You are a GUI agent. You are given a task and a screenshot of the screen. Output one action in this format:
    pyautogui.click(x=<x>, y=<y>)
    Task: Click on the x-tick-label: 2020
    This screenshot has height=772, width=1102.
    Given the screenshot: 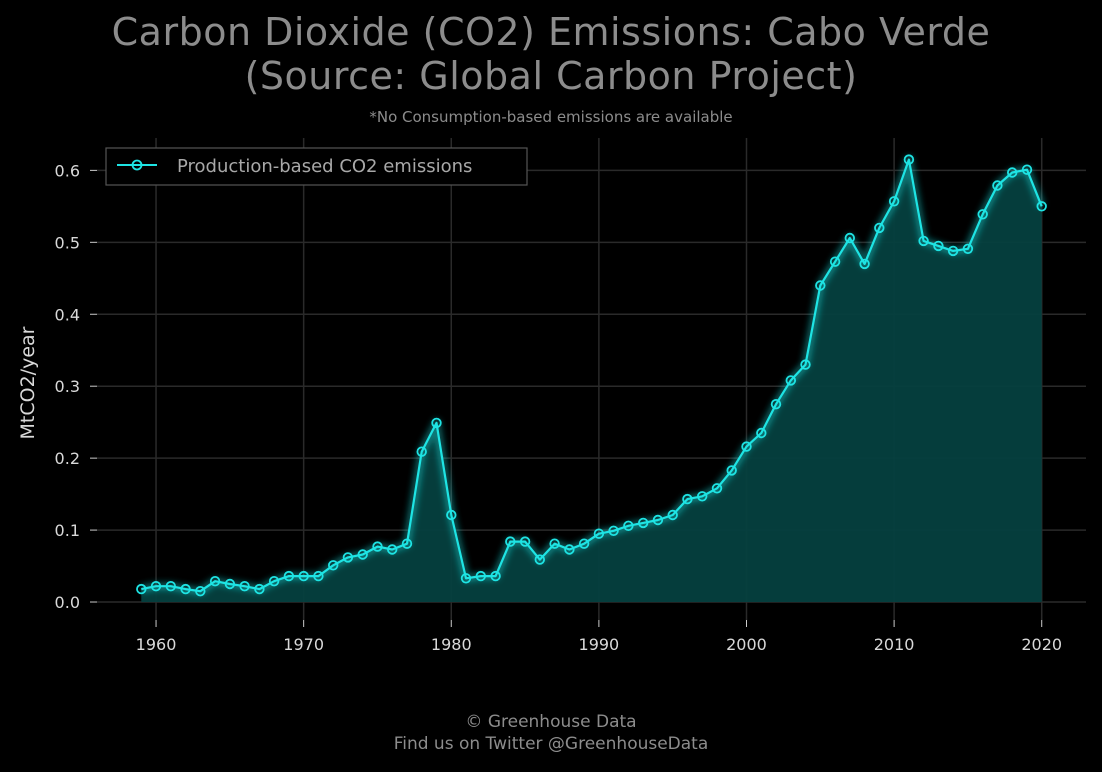 What is the action you would take?
    pyautogui.click(x=1041, y=644)
    